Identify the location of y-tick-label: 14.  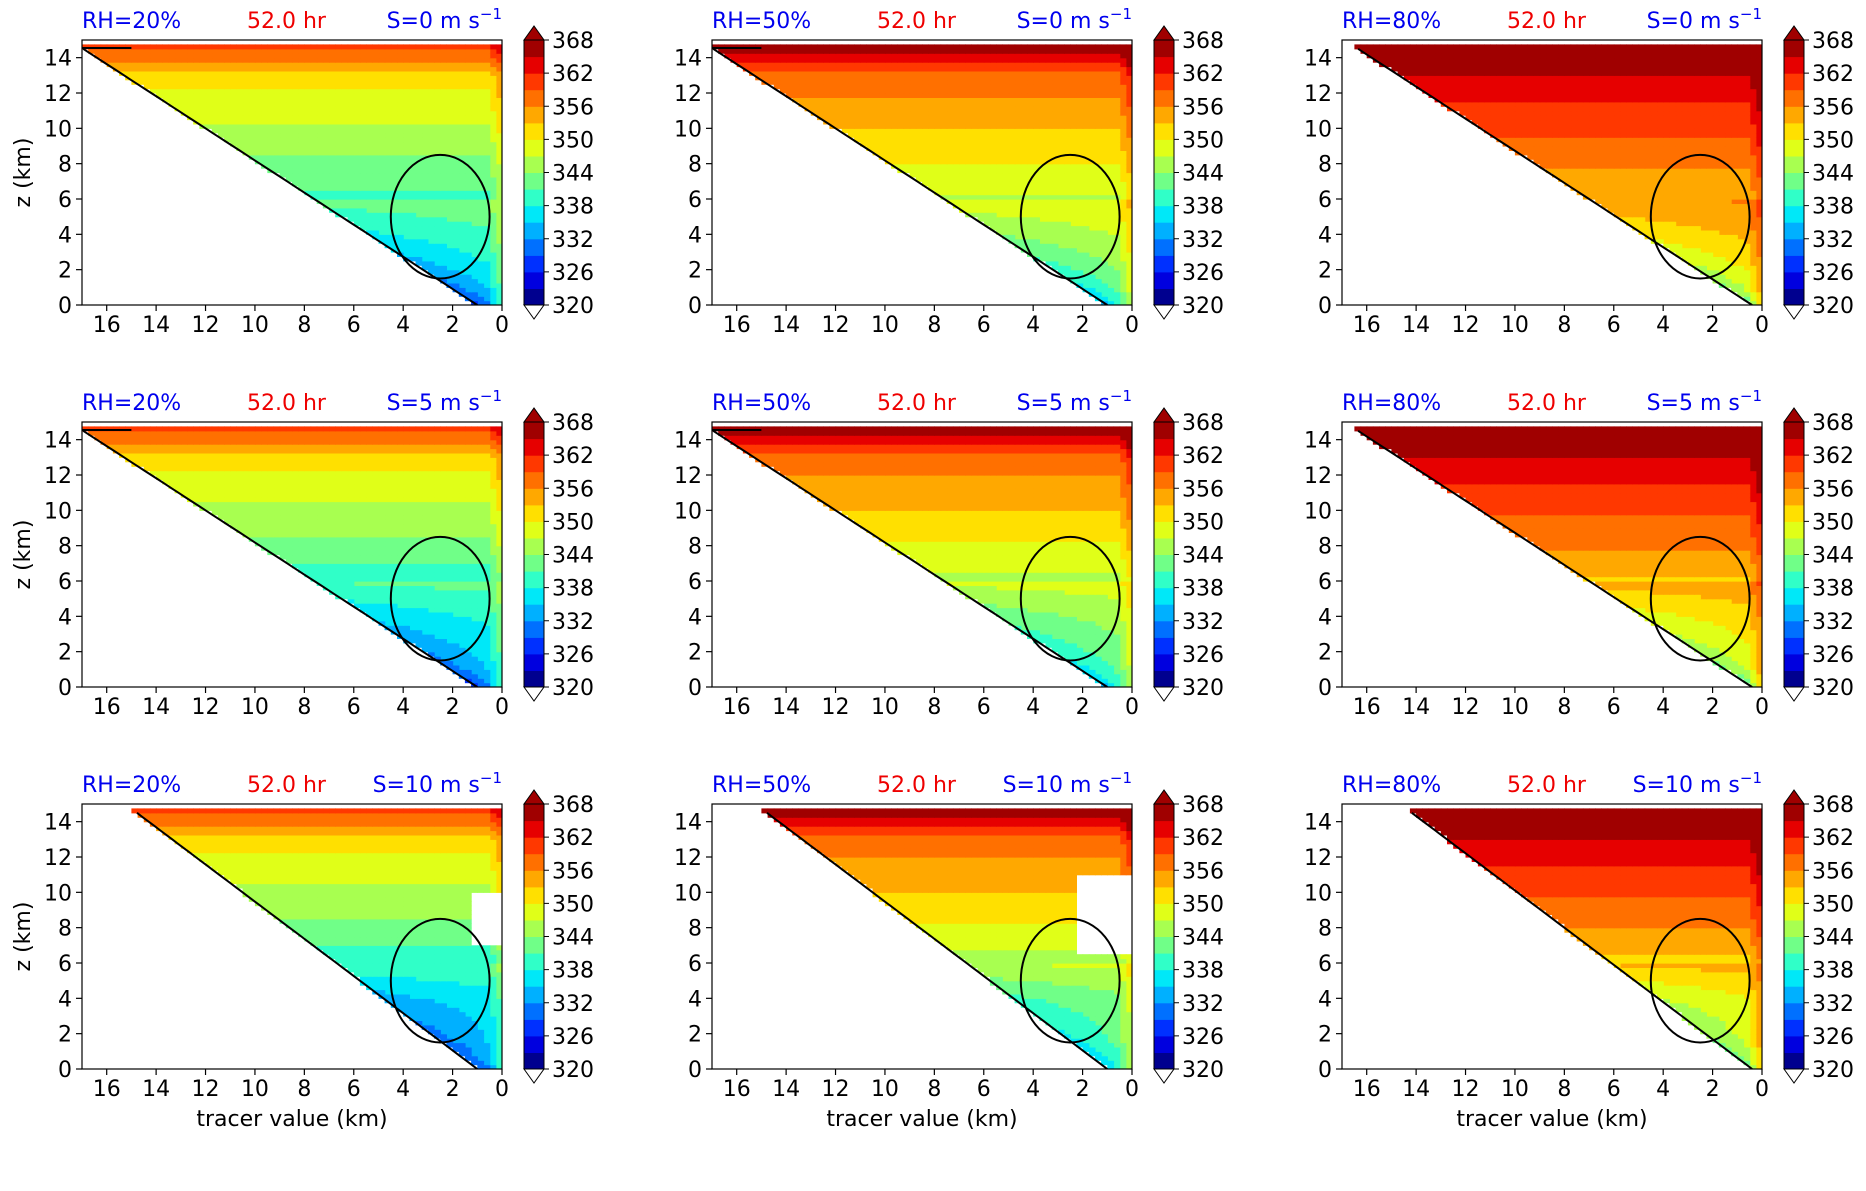
(688, 59).